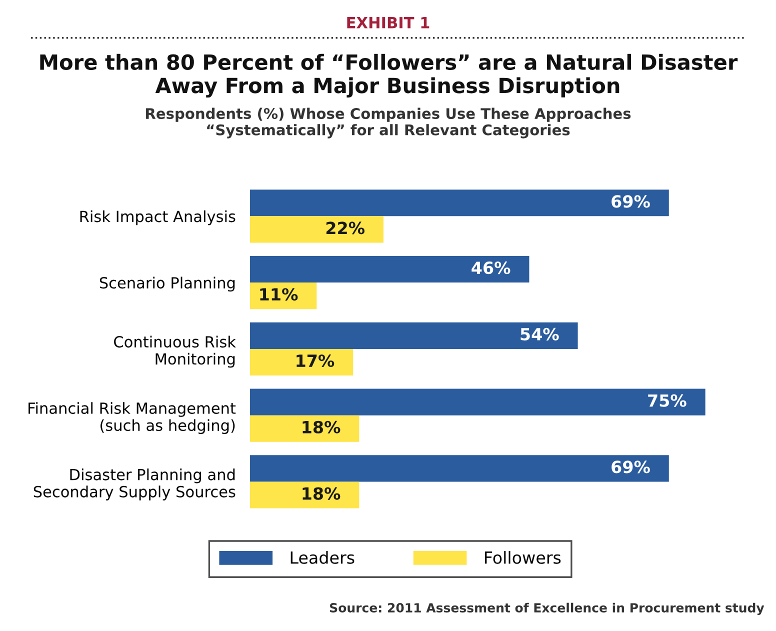 This screenshot has height=631, width=776. I want to click on y-tick-label: Scenario Planning, so click(167, 284).